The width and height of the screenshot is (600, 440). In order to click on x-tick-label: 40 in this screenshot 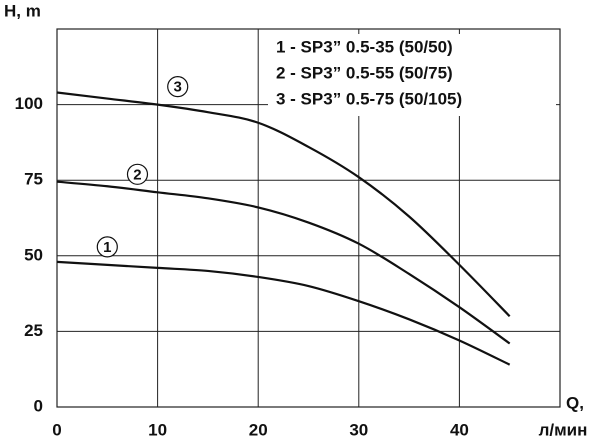, I will do `click(459, 429)`.